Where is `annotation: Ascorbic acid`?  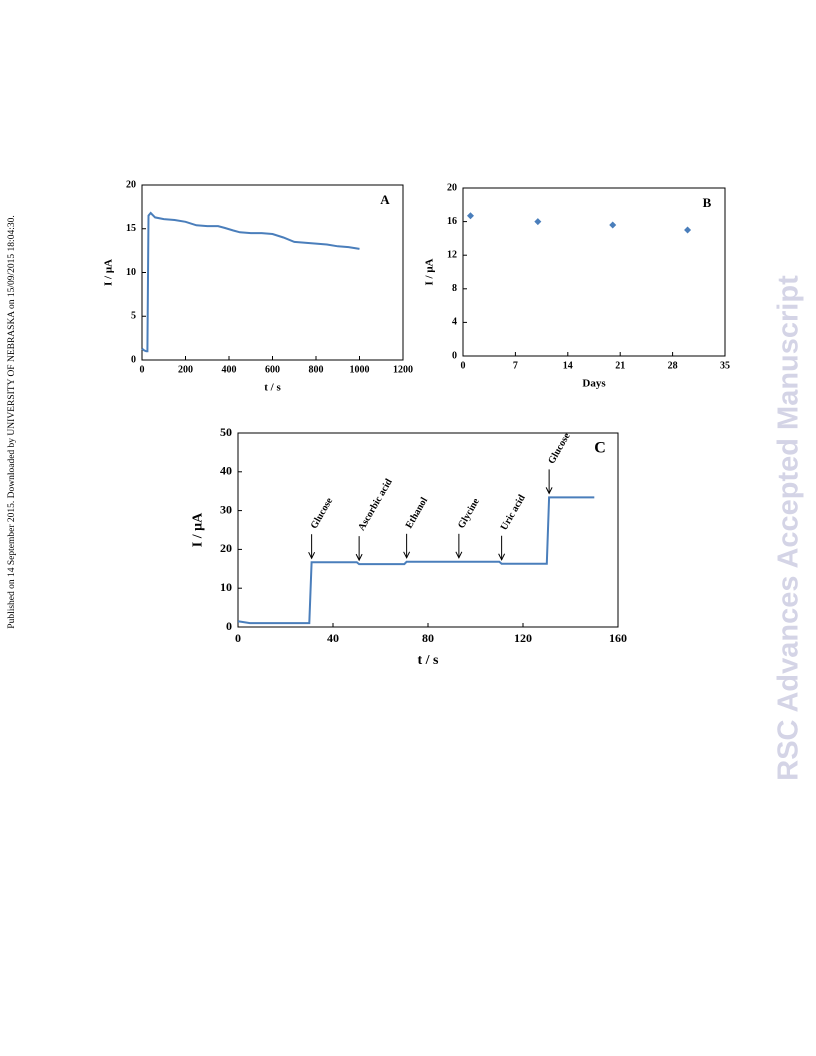 annotation: Ascorbic acid is located at coordinates (375, 505).